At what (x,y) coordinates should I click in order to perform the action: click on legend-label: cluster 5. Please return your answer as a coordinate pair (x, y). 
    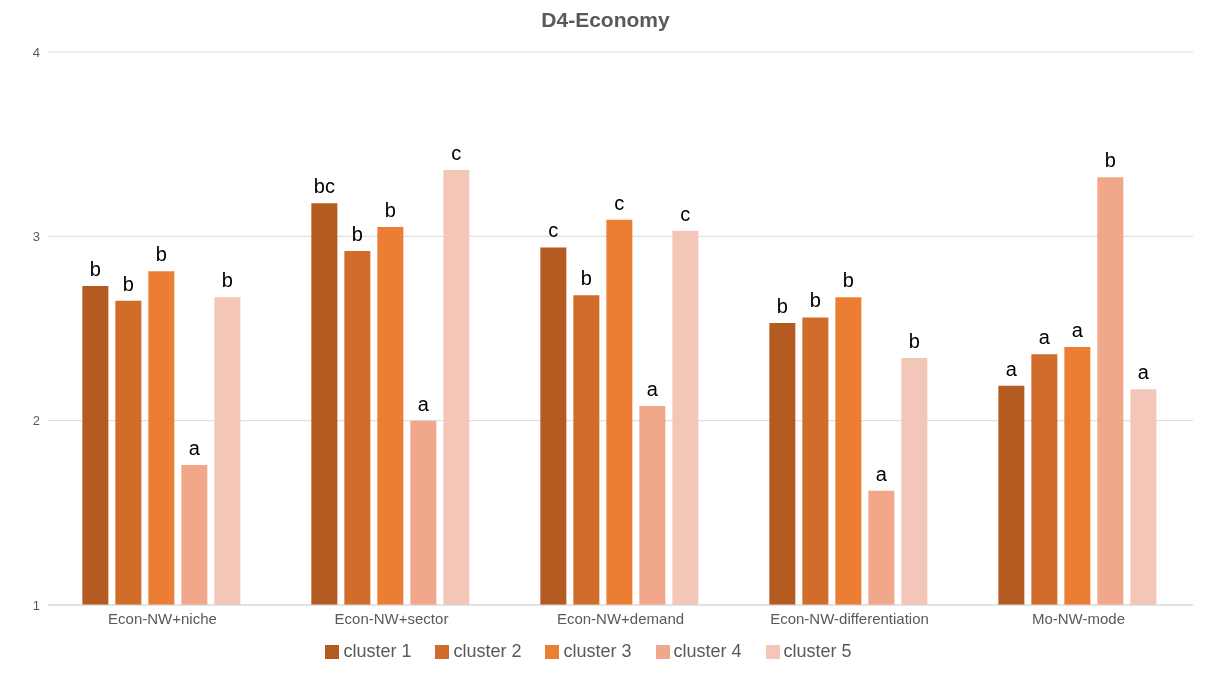
    Looking at the image, I should click on (817, 651).